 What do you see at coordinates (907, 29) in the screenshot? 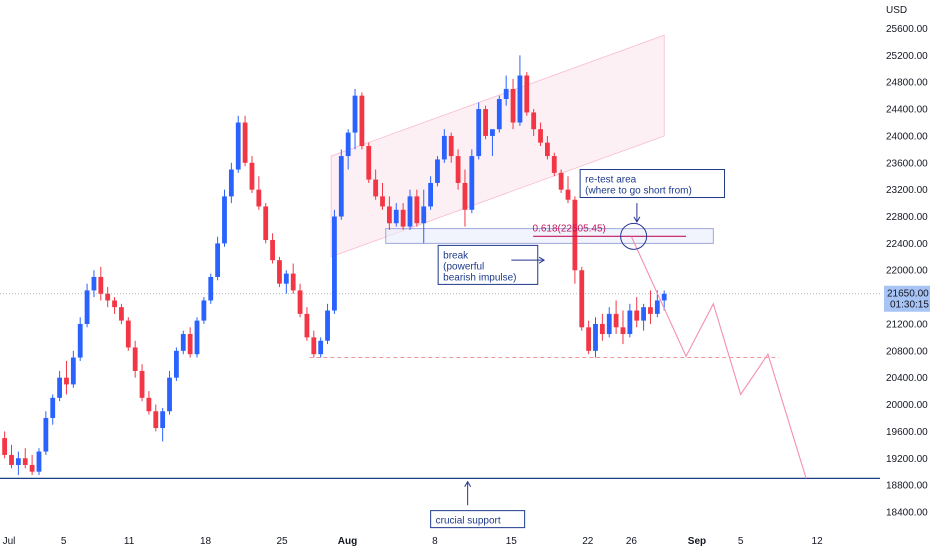
I see `y-tick-label: 25600.00` at bounding box center [907, 29].